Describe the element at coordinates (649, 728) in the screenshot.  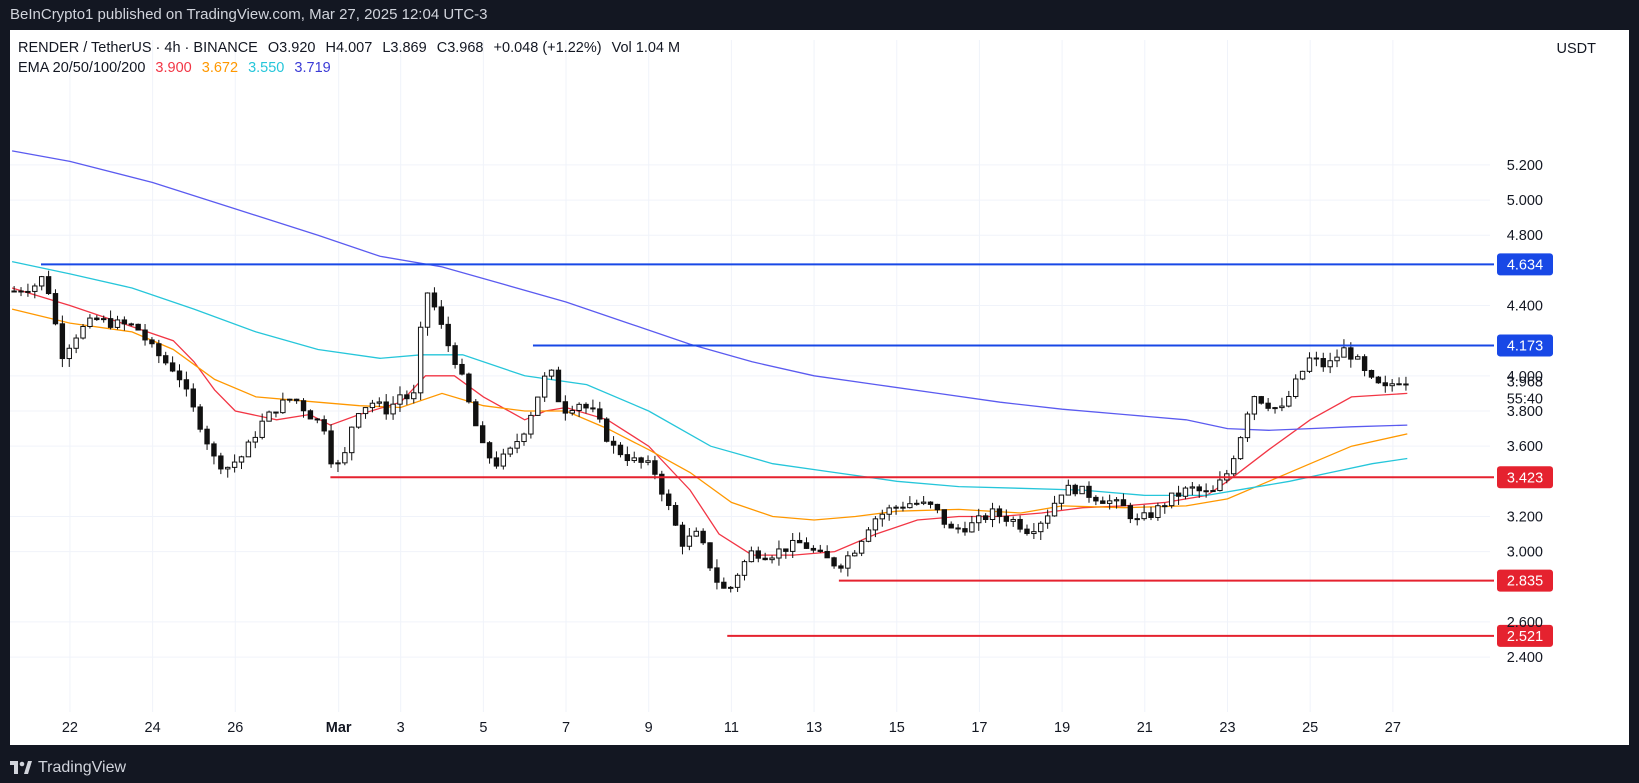
I see `time-tick-label: 9` at that location.